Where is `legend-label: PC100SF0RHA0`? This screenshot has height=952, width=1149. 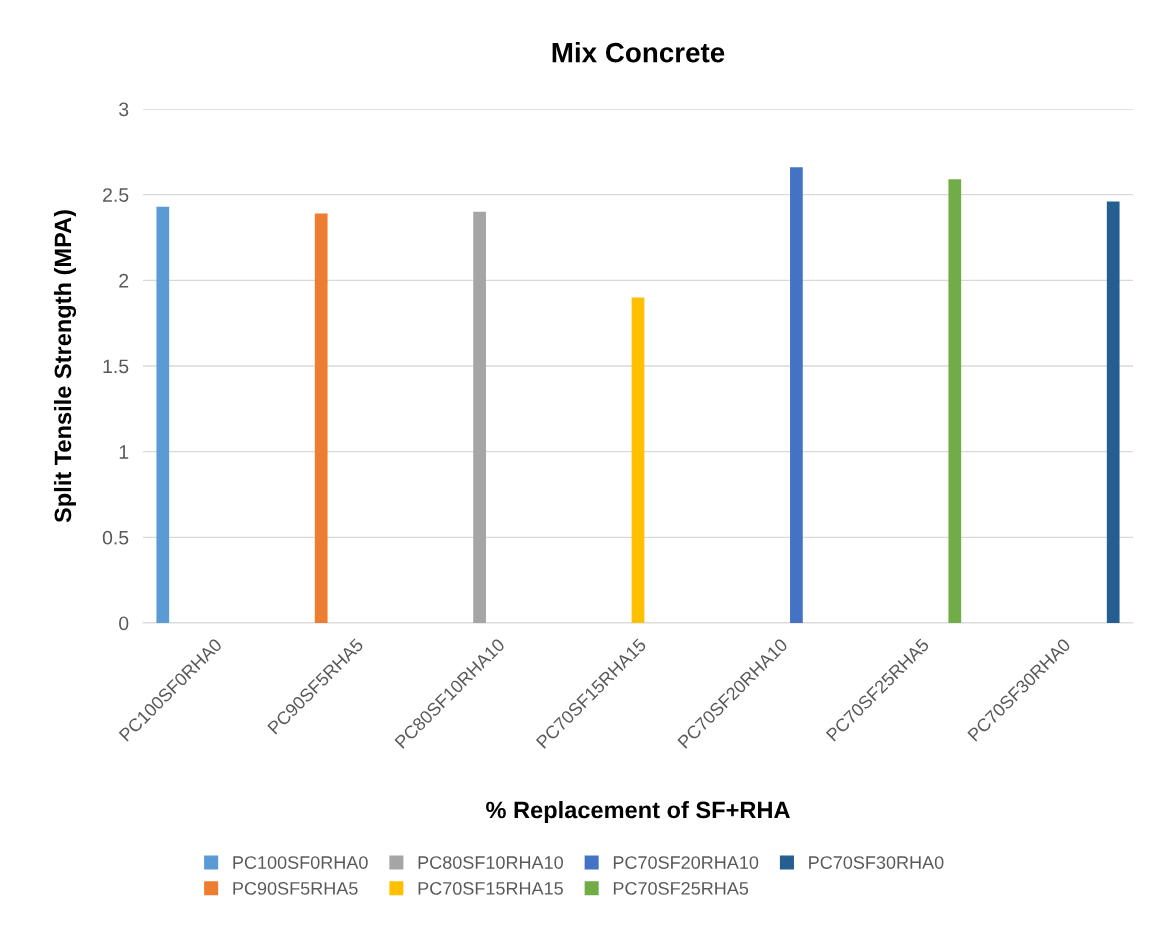
legend-label: PC100SF0RHA0 is located at coordinates (300, 862).